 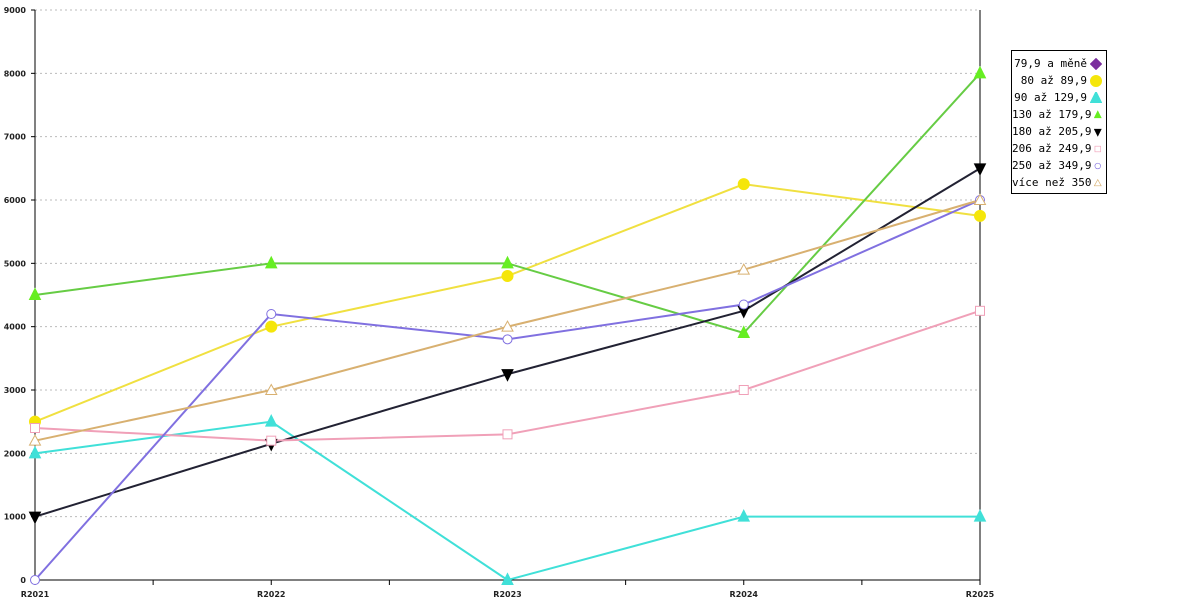 I want to click on legend-label: 180 až 205,9, so click(x=1052, y=131).